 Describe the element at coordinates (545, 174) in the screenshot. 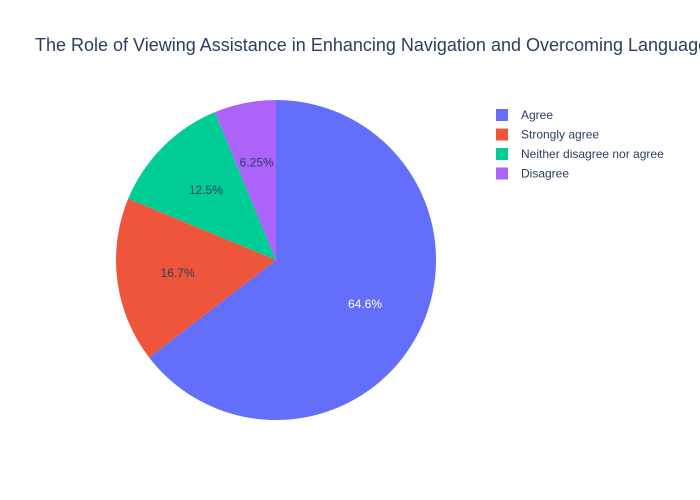

I see `legend-label: Disagree` at that location.